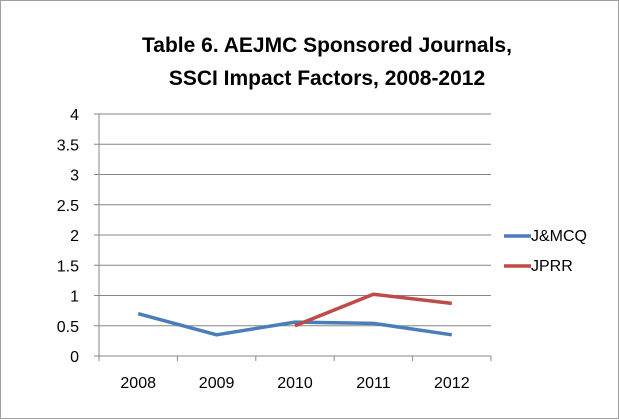 Image resolution: width=619 pixels, height=420 pixels. Describe the element at coordinates (68, 236) in the screenshot. I see `y-axis-tick-labels: 0 0.5 1 1.5 2 2.5 3 3.5 4` at that location.